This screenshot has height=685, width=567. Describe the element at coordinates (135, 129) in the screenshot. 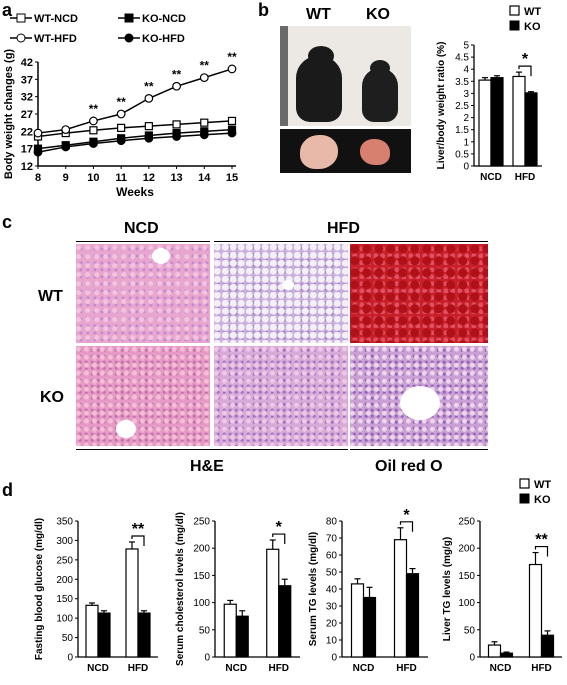

I see `series-line-WT-NCD` at that location.